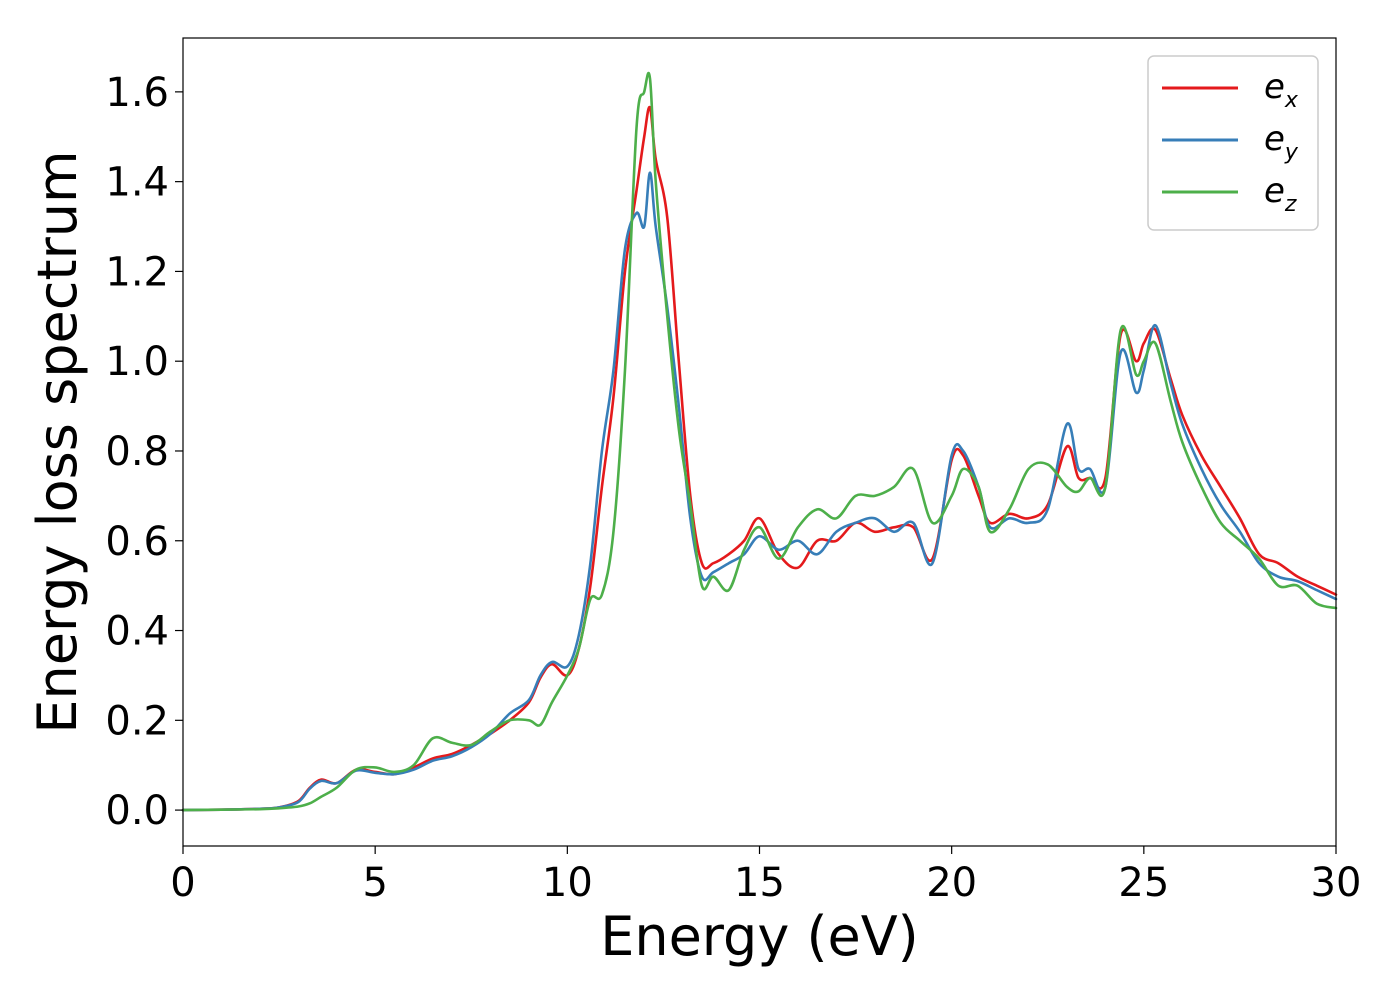 This screenshot has width=1400, height=1000. What do you see at coordinates (137, 362) in the screenshot?
I see `y-tick-label: 1.0` at bounding box center [137, 362].